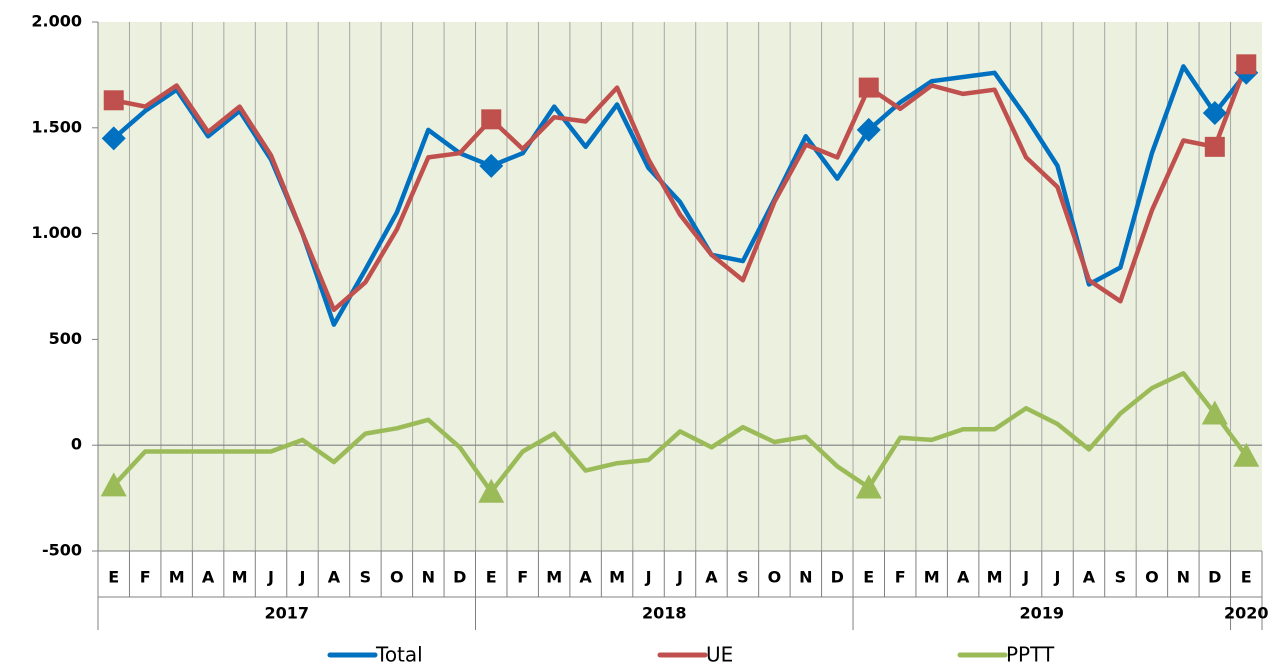  I want to click on legend-label: Total, so click(399, 655).